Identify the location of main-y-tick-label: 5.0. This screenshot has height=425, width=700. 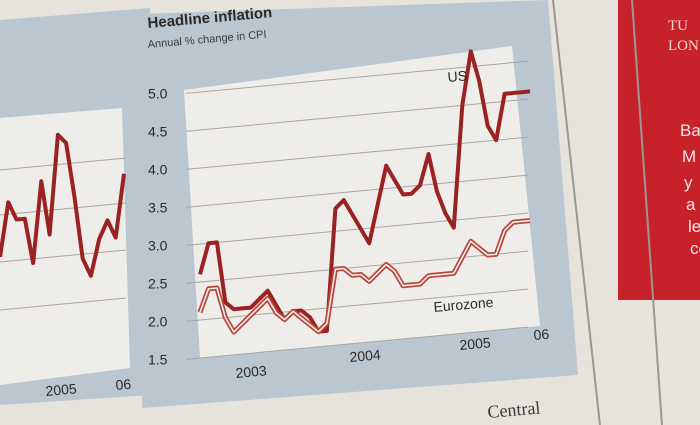
(158, 93).